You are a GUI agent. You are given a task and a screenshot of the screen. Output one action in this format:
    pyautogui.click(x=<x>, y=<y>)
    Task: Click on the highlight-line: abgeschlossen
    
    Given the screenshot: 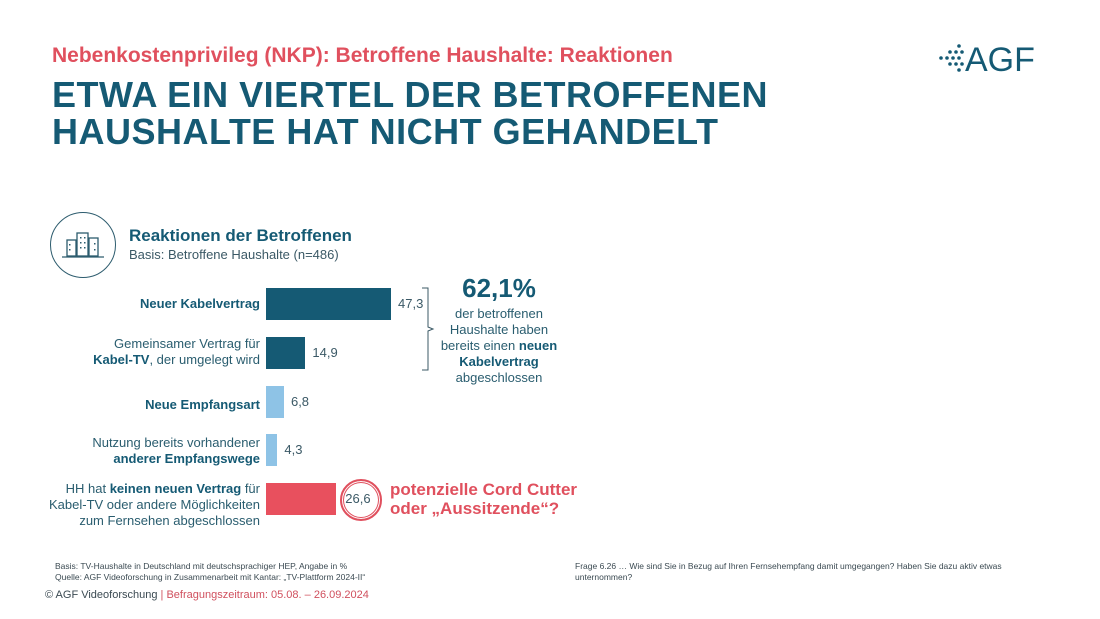 What is the action you would take?
    pyautogui.click(x=499, y=377)
    